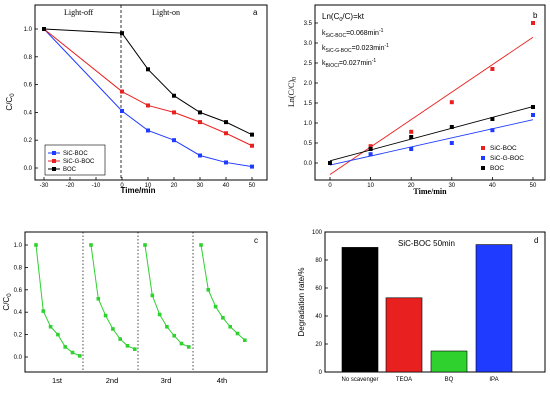  What do you see at coordinates (135, 349) in the screenshot?
I see `c-point-2nd` at bounding box center [135, 349].